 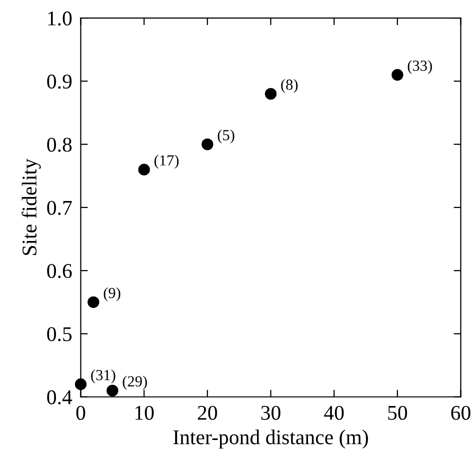 What do you see at coordinates (420, 67) in the screenshot?
I see `annotation: (33)` at bounding box center [420, 67].